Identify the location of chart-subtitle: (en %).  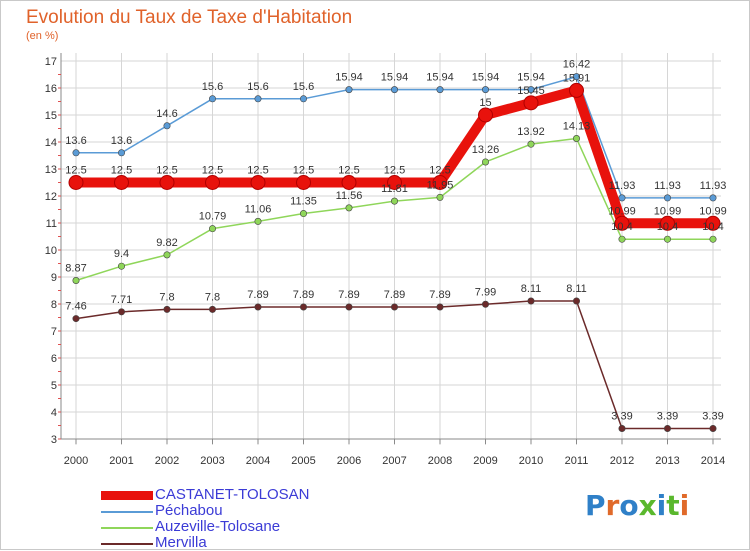
(42, 36).